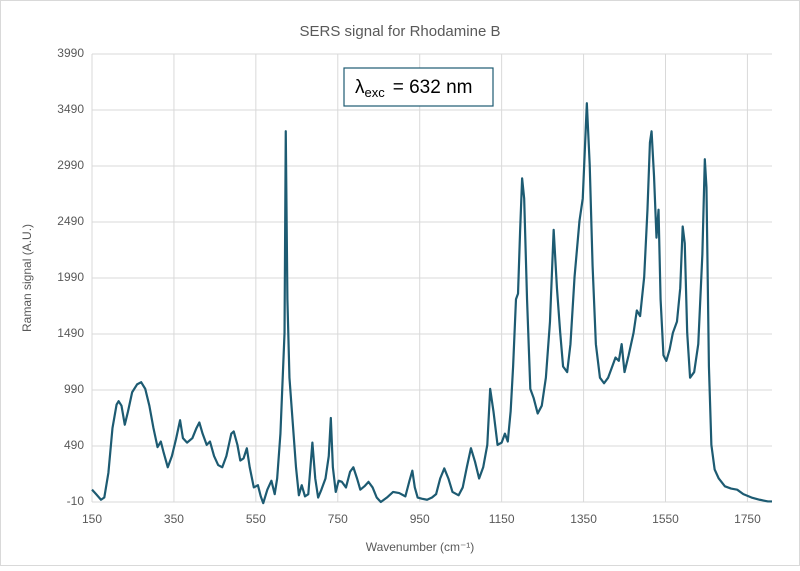 The image size is (800, 571). I want to click on annotation-text: = 632 nm, so click(433, 87).